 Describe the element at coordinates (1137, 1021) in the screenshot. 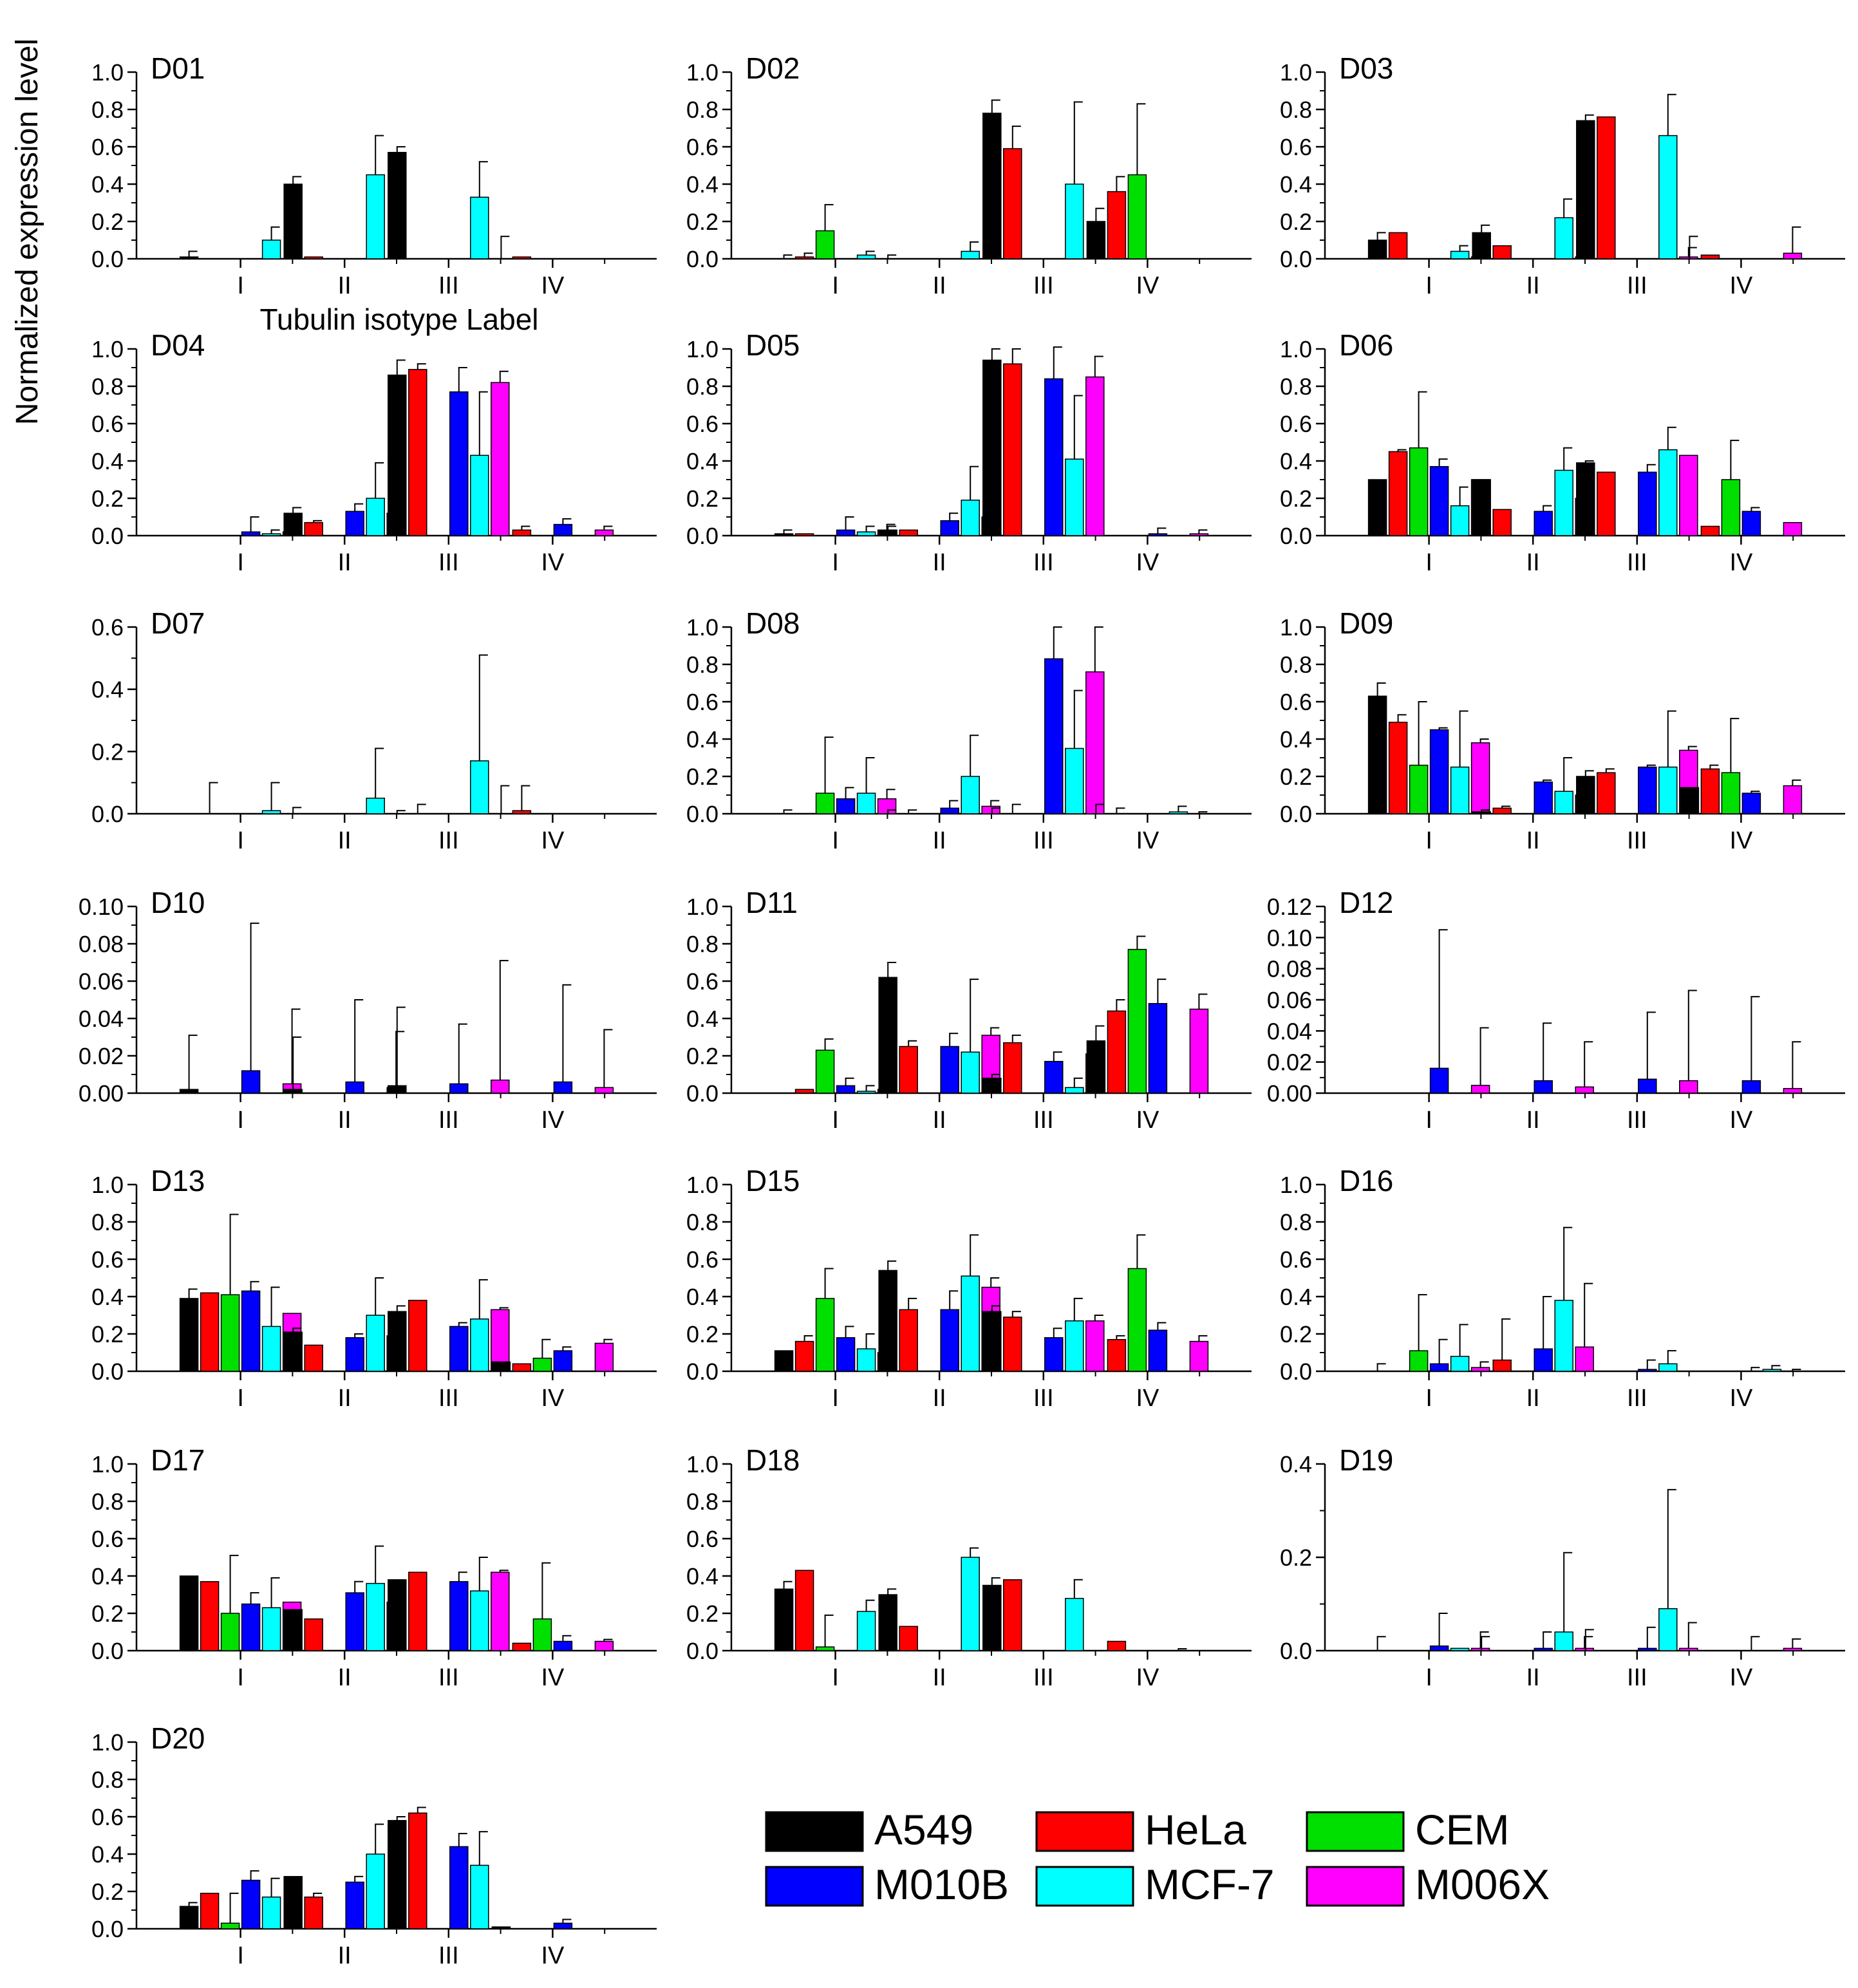

I see `bar-cem-iv` at that location.